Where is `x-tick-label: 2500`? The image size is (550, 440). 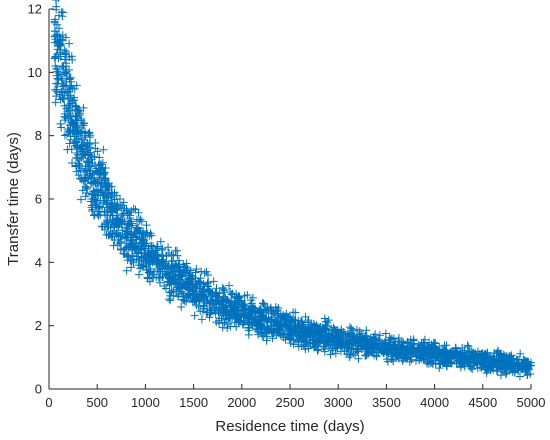 x-tick-label: 2500 is located at coordinates (290, 402).